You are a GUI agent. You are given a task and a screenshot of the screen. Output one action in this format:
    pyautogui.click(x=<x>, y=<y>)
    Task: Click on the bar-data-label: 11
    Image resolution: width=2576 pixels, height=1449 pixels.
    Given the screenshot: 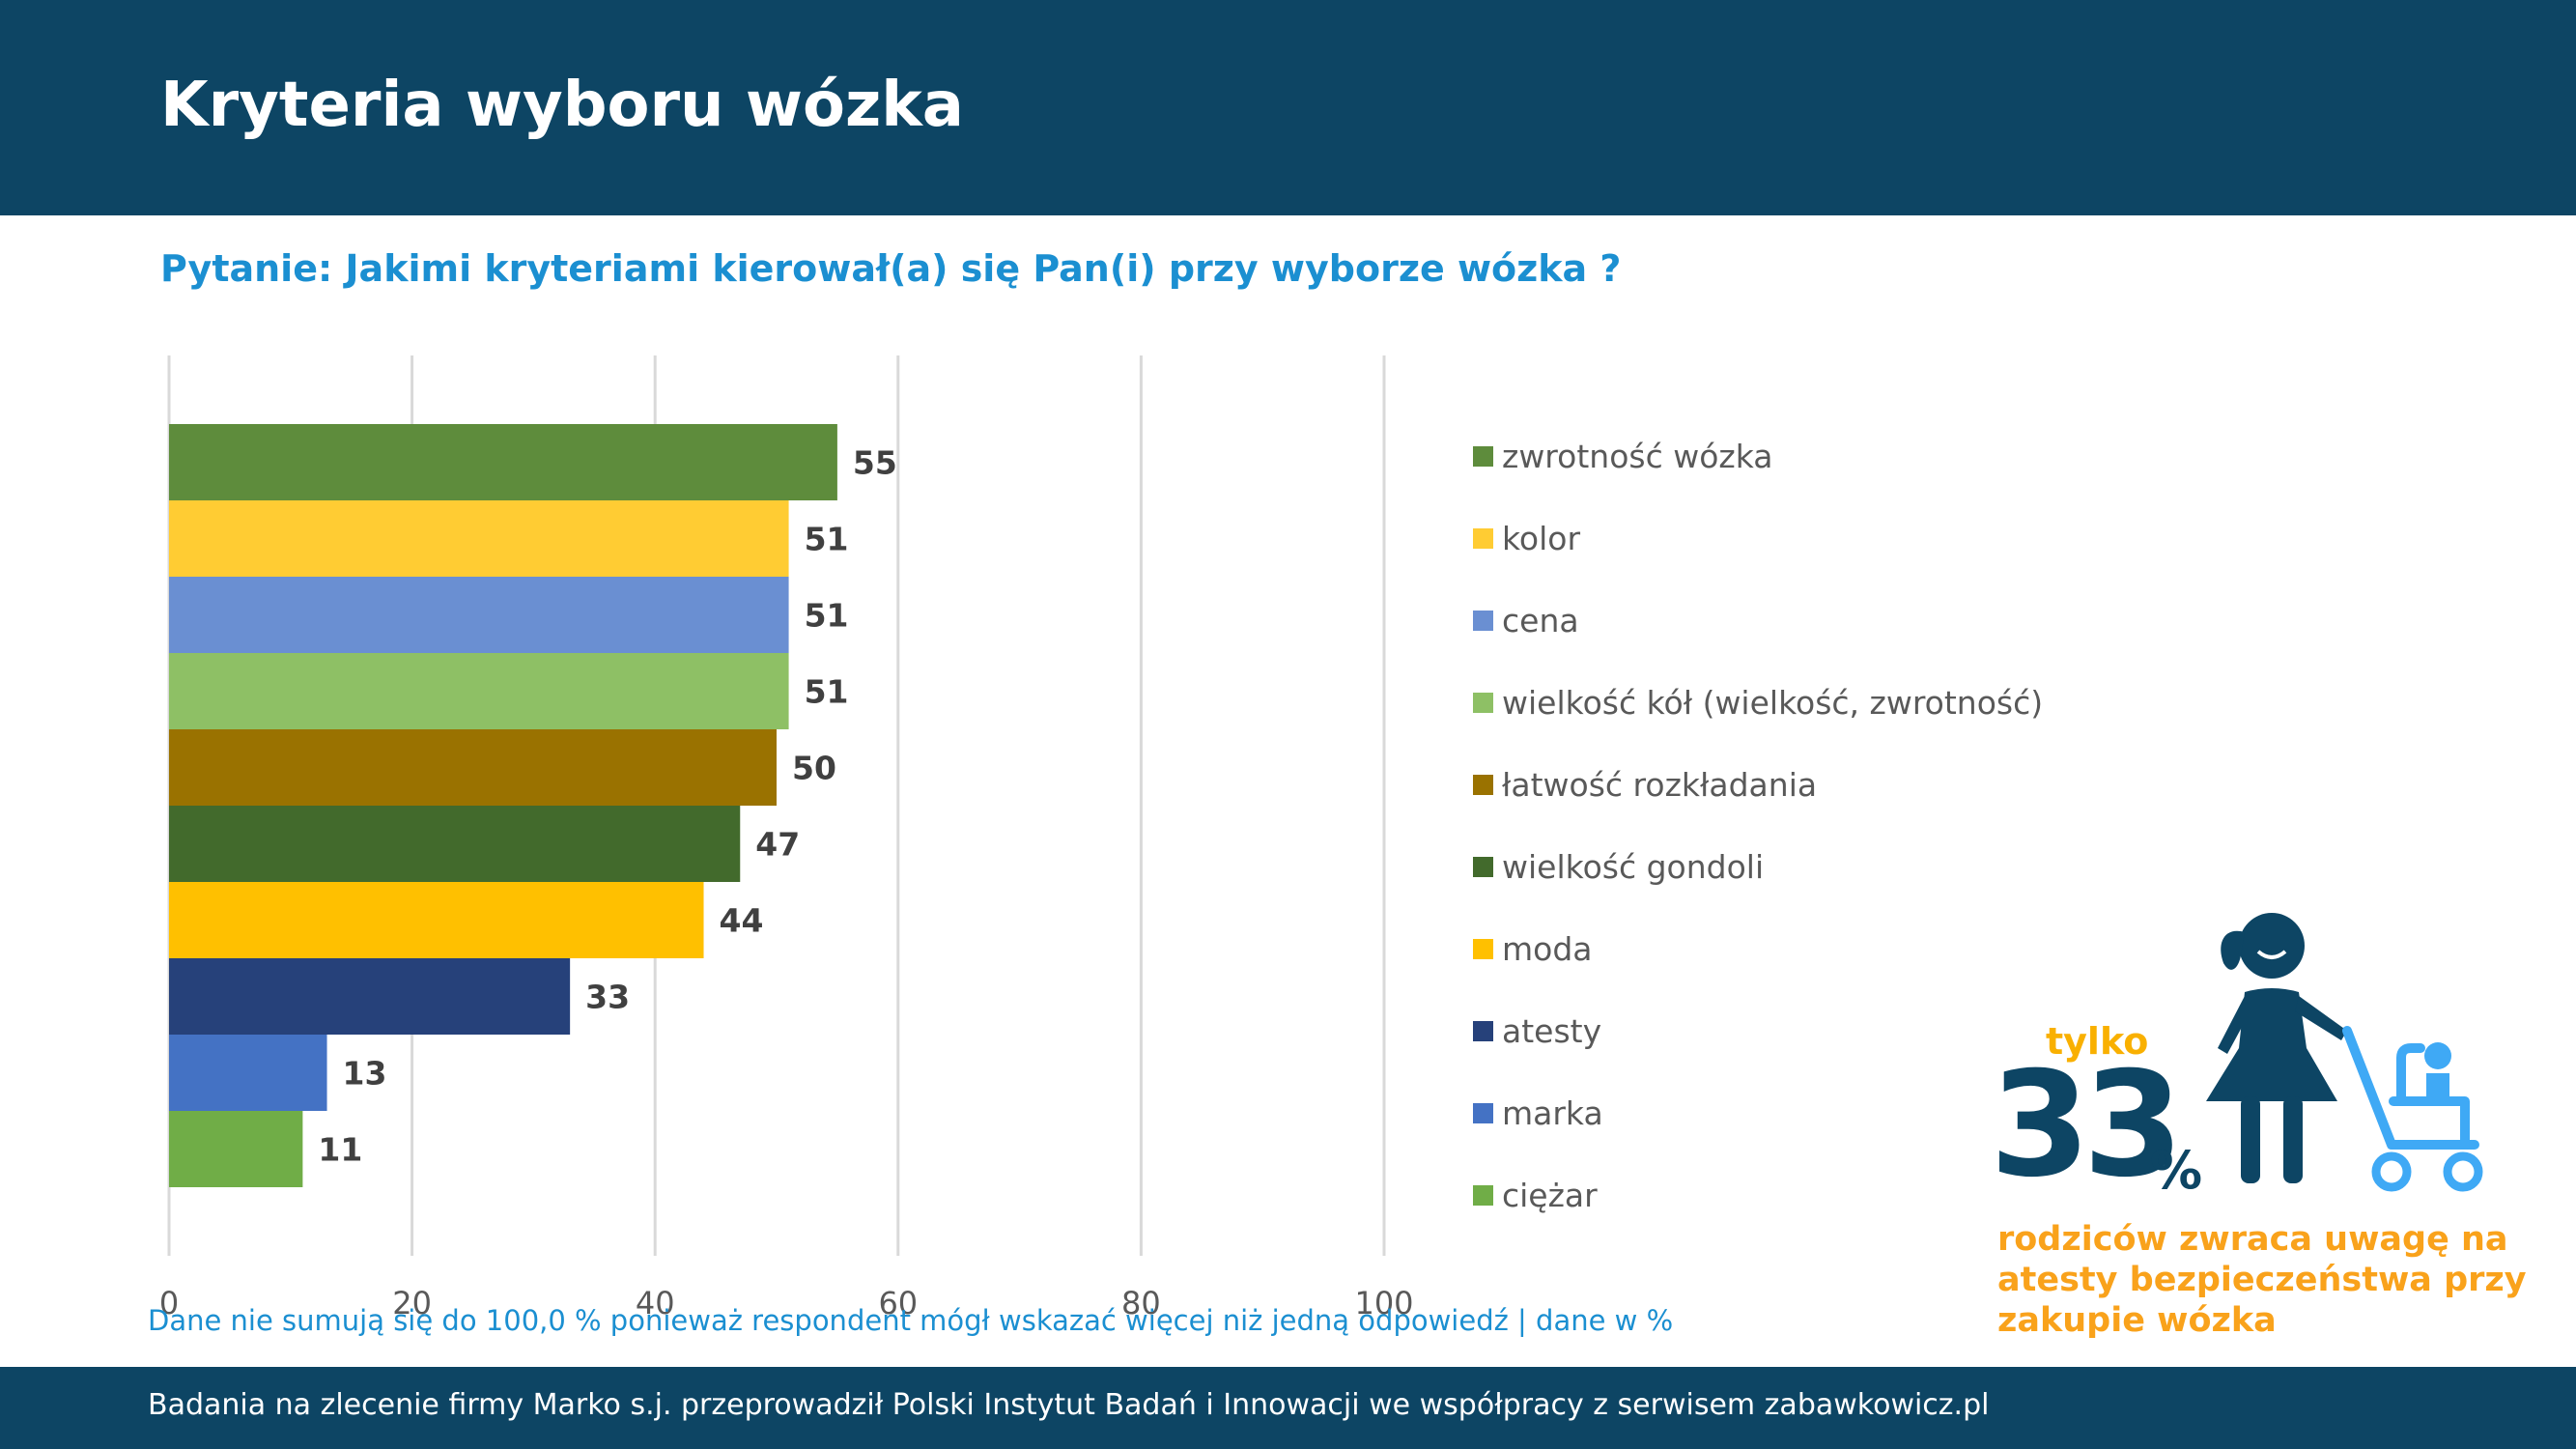 What is the action you would take?
    pyautogui.click(x=340, y=1150)
    